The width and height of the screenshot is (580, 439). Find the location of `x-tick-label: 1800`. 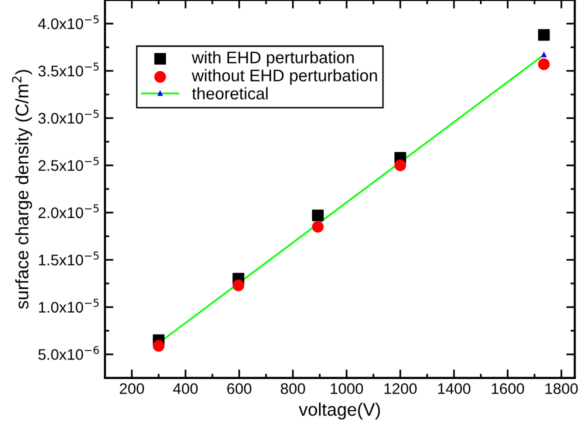

x-tick-label: 1800 is located at coordinates (562, 388).